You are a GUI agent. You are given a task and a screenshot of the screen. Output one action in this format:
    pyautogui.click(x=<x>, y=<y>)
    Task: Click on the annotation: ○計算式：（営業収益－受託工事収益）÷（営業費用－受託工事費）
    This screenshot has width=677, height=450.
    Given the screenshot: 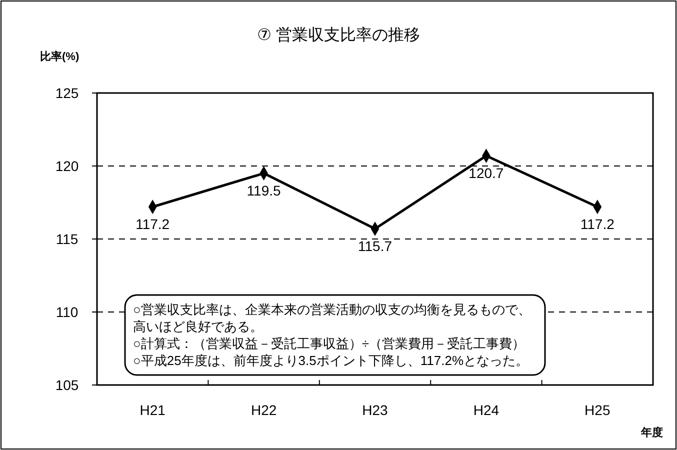 What is the action you would take?
    pyautogui.click(x=329, y=343)
    